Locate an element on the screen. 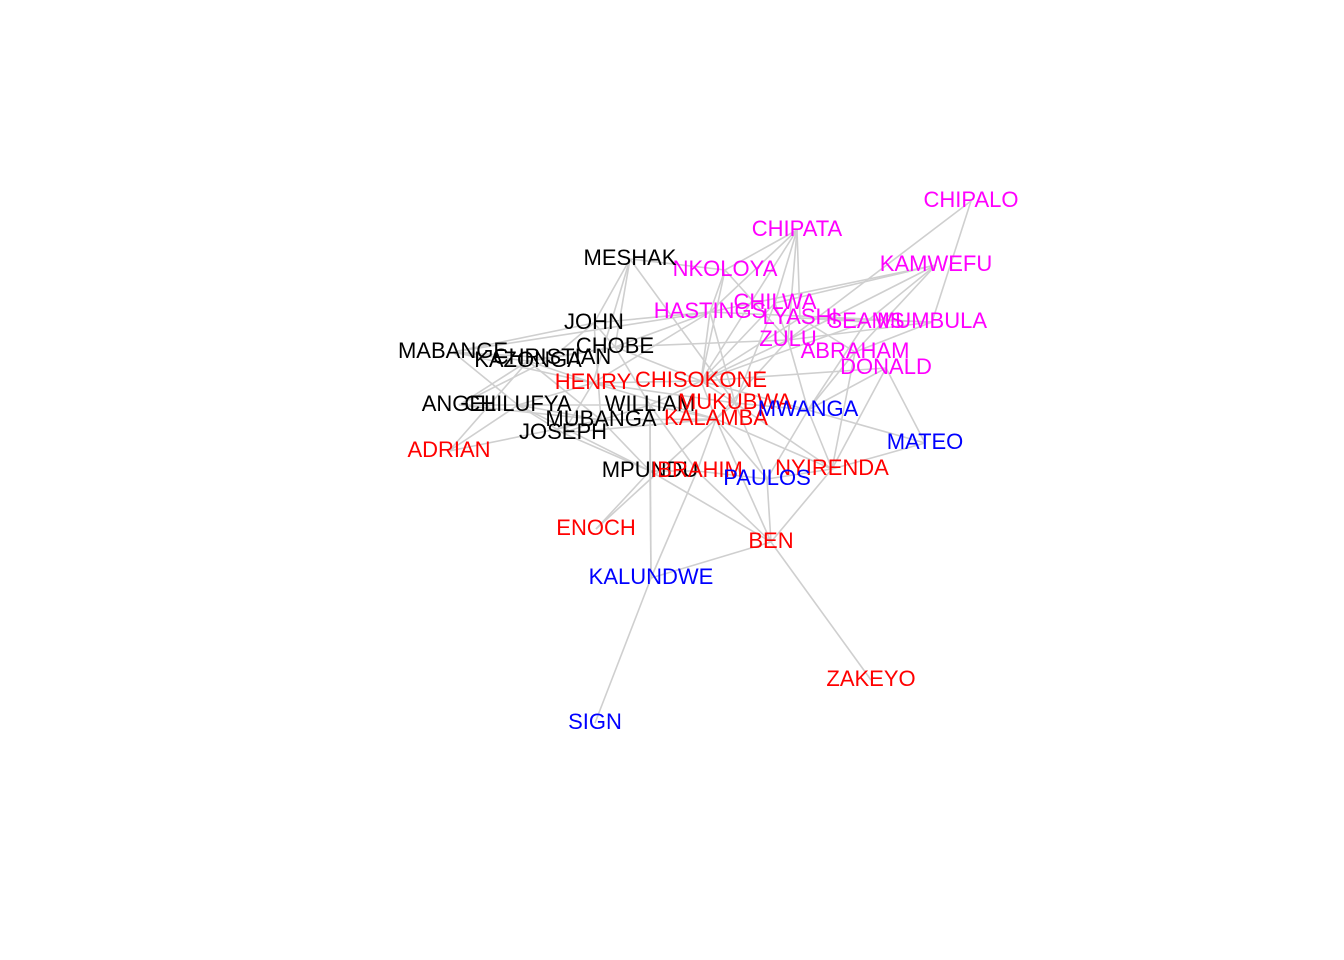  edge-zulu-chobe is located at coordinates (701, 343).